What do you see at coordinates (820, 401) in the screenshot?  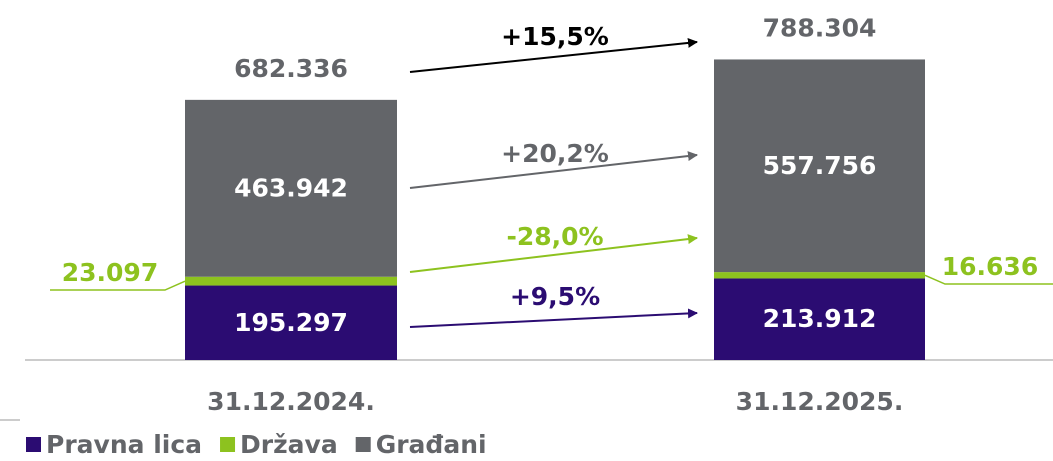 I see `x-tick-label: 31.12.2025.` at bounding box center [820, 401].